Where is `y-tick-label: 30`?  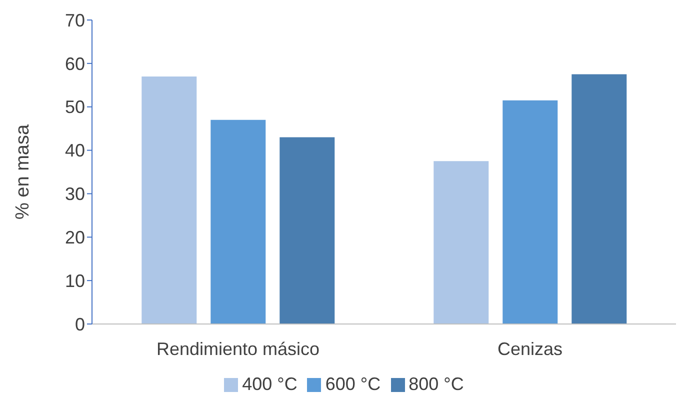 y-tick-label: 30 is located at coordinates (74, 194).